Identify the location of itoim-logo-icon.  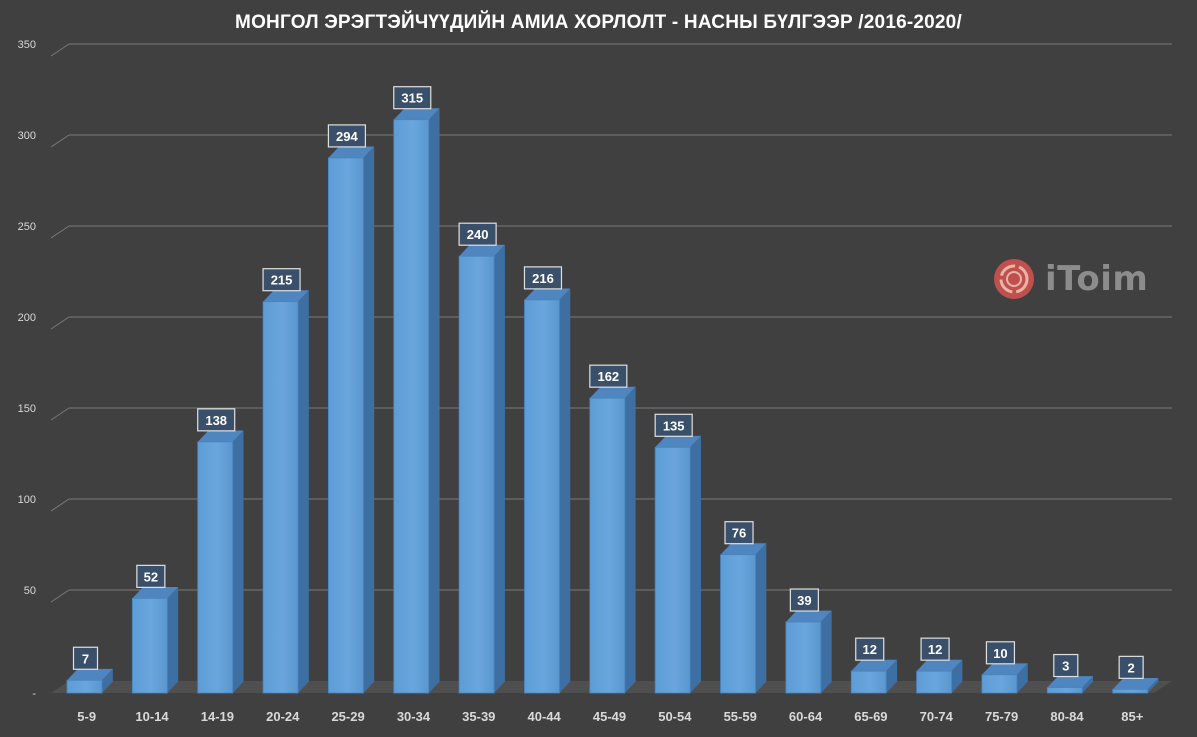
(1014, 279).